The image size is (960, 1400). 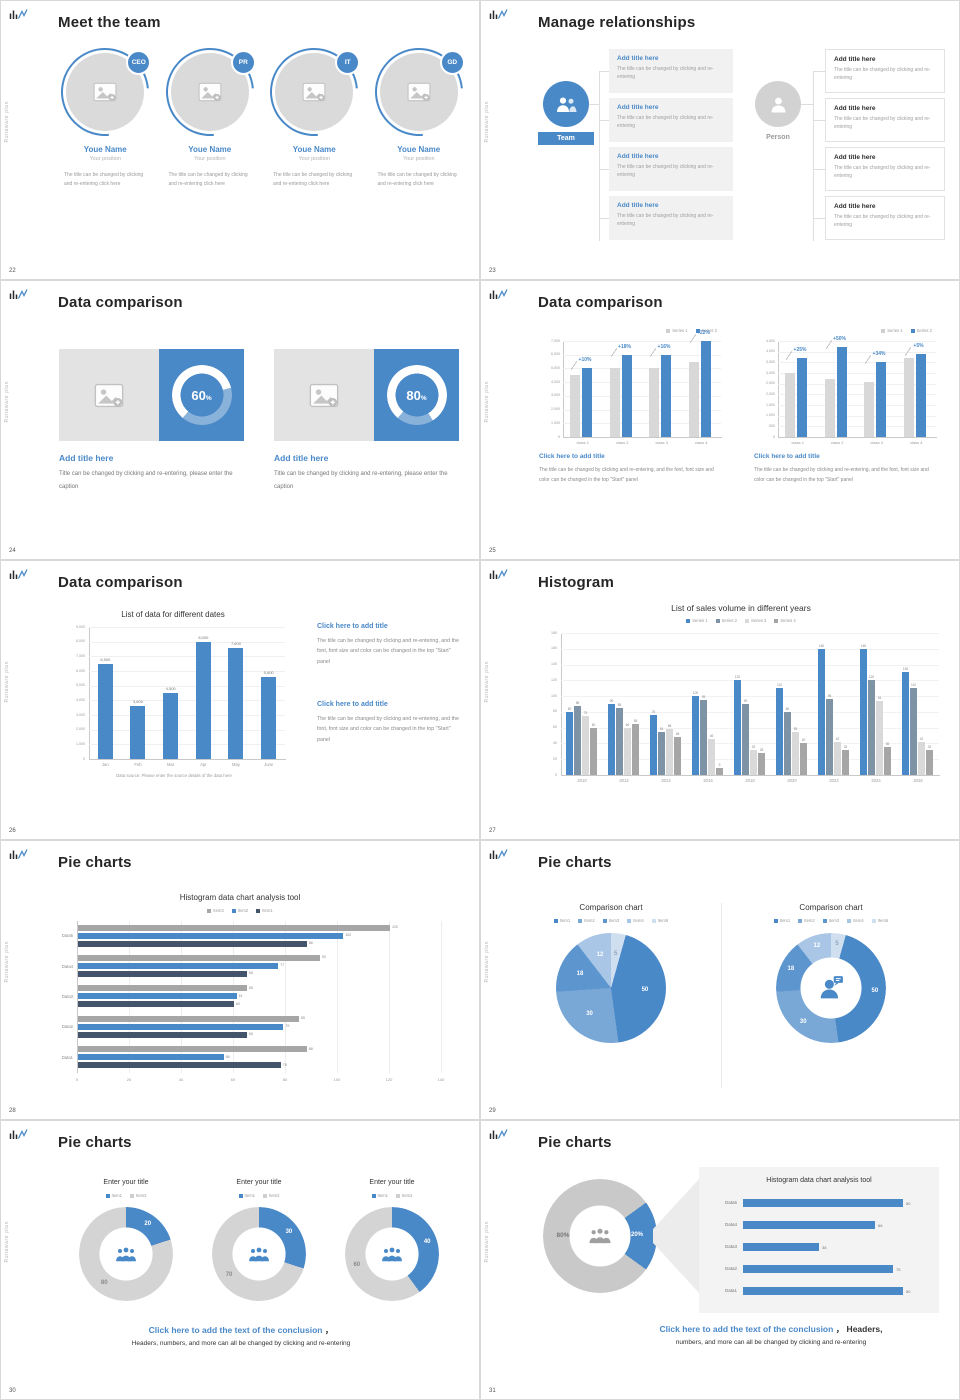 What do you see at coordinates (417, 92) in the screenshot?
I see `member-avatar: GD` at bounding box center [417, 92].